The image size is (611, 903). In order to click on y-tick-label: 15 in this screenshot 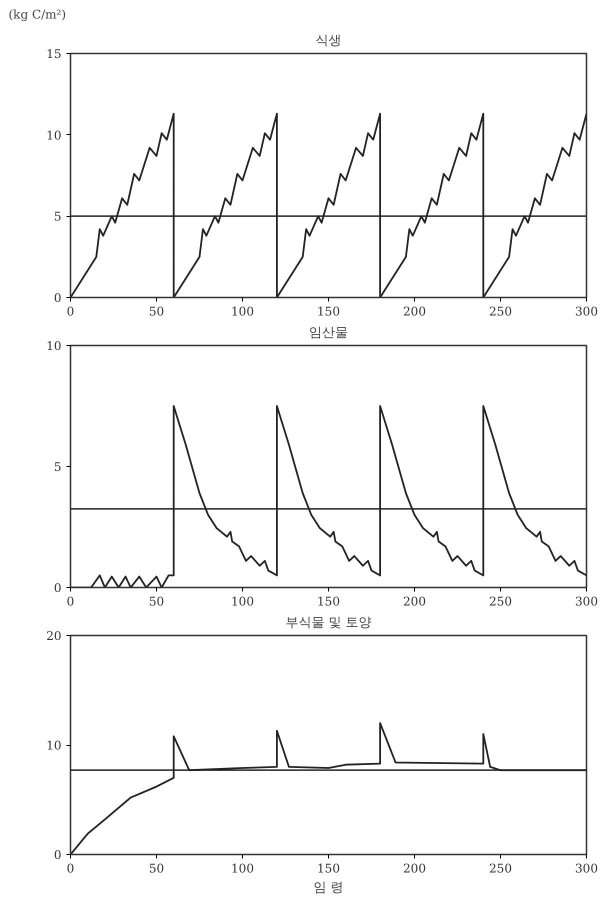, I will do `click(54, 54)`.